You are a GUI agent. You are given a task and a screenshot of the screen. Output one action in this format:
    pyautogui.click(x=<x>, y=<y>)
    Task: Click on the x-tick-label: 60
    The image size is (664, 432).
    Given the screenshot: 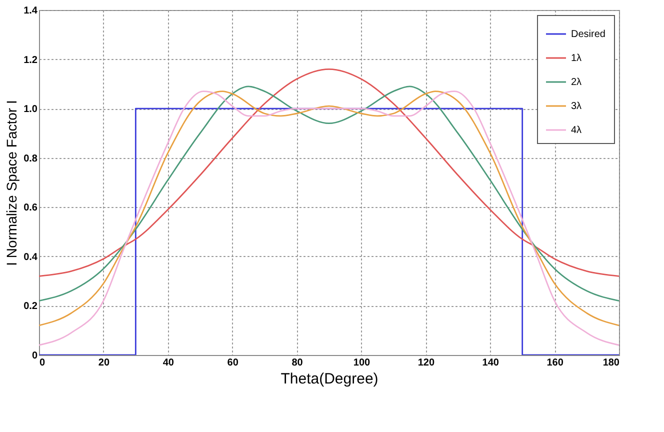 What is the action you would take?
    pyautogui.click(x=233, y=363)
    